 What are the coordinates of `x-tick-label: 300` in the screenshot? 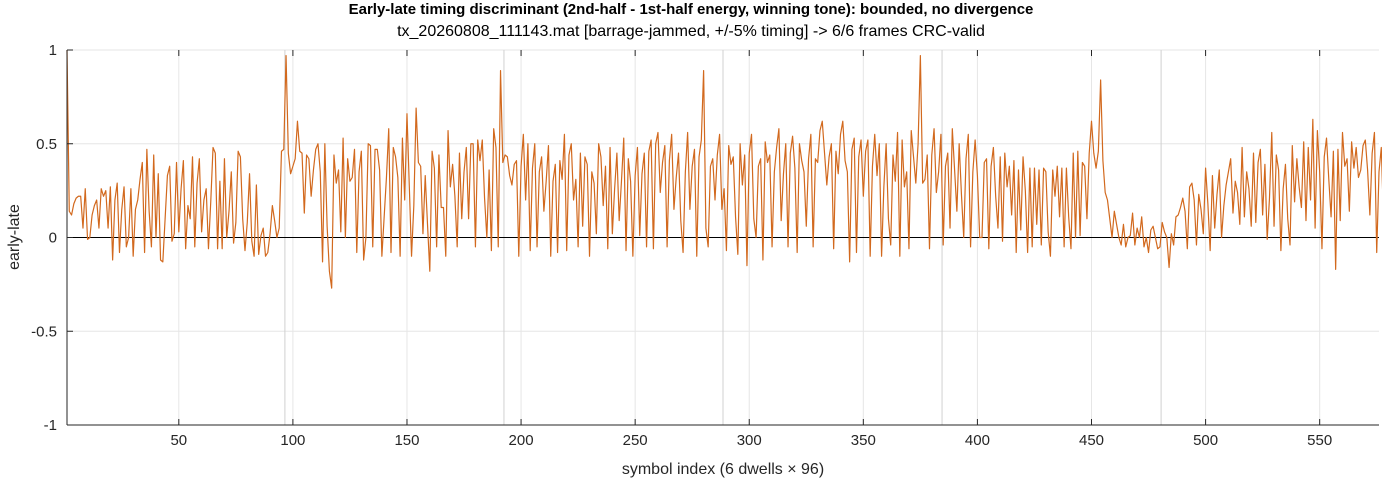 It's located at (749, 440).